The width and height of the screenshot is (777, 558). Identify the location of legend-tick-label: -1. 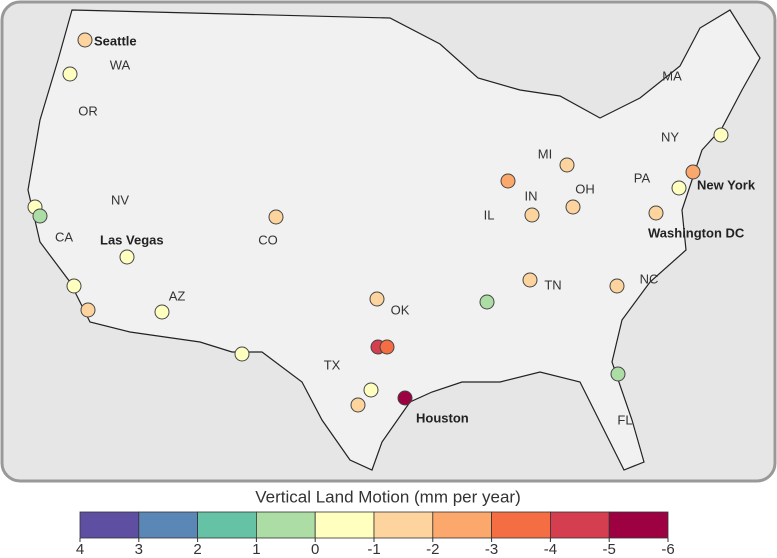
(373, 549).